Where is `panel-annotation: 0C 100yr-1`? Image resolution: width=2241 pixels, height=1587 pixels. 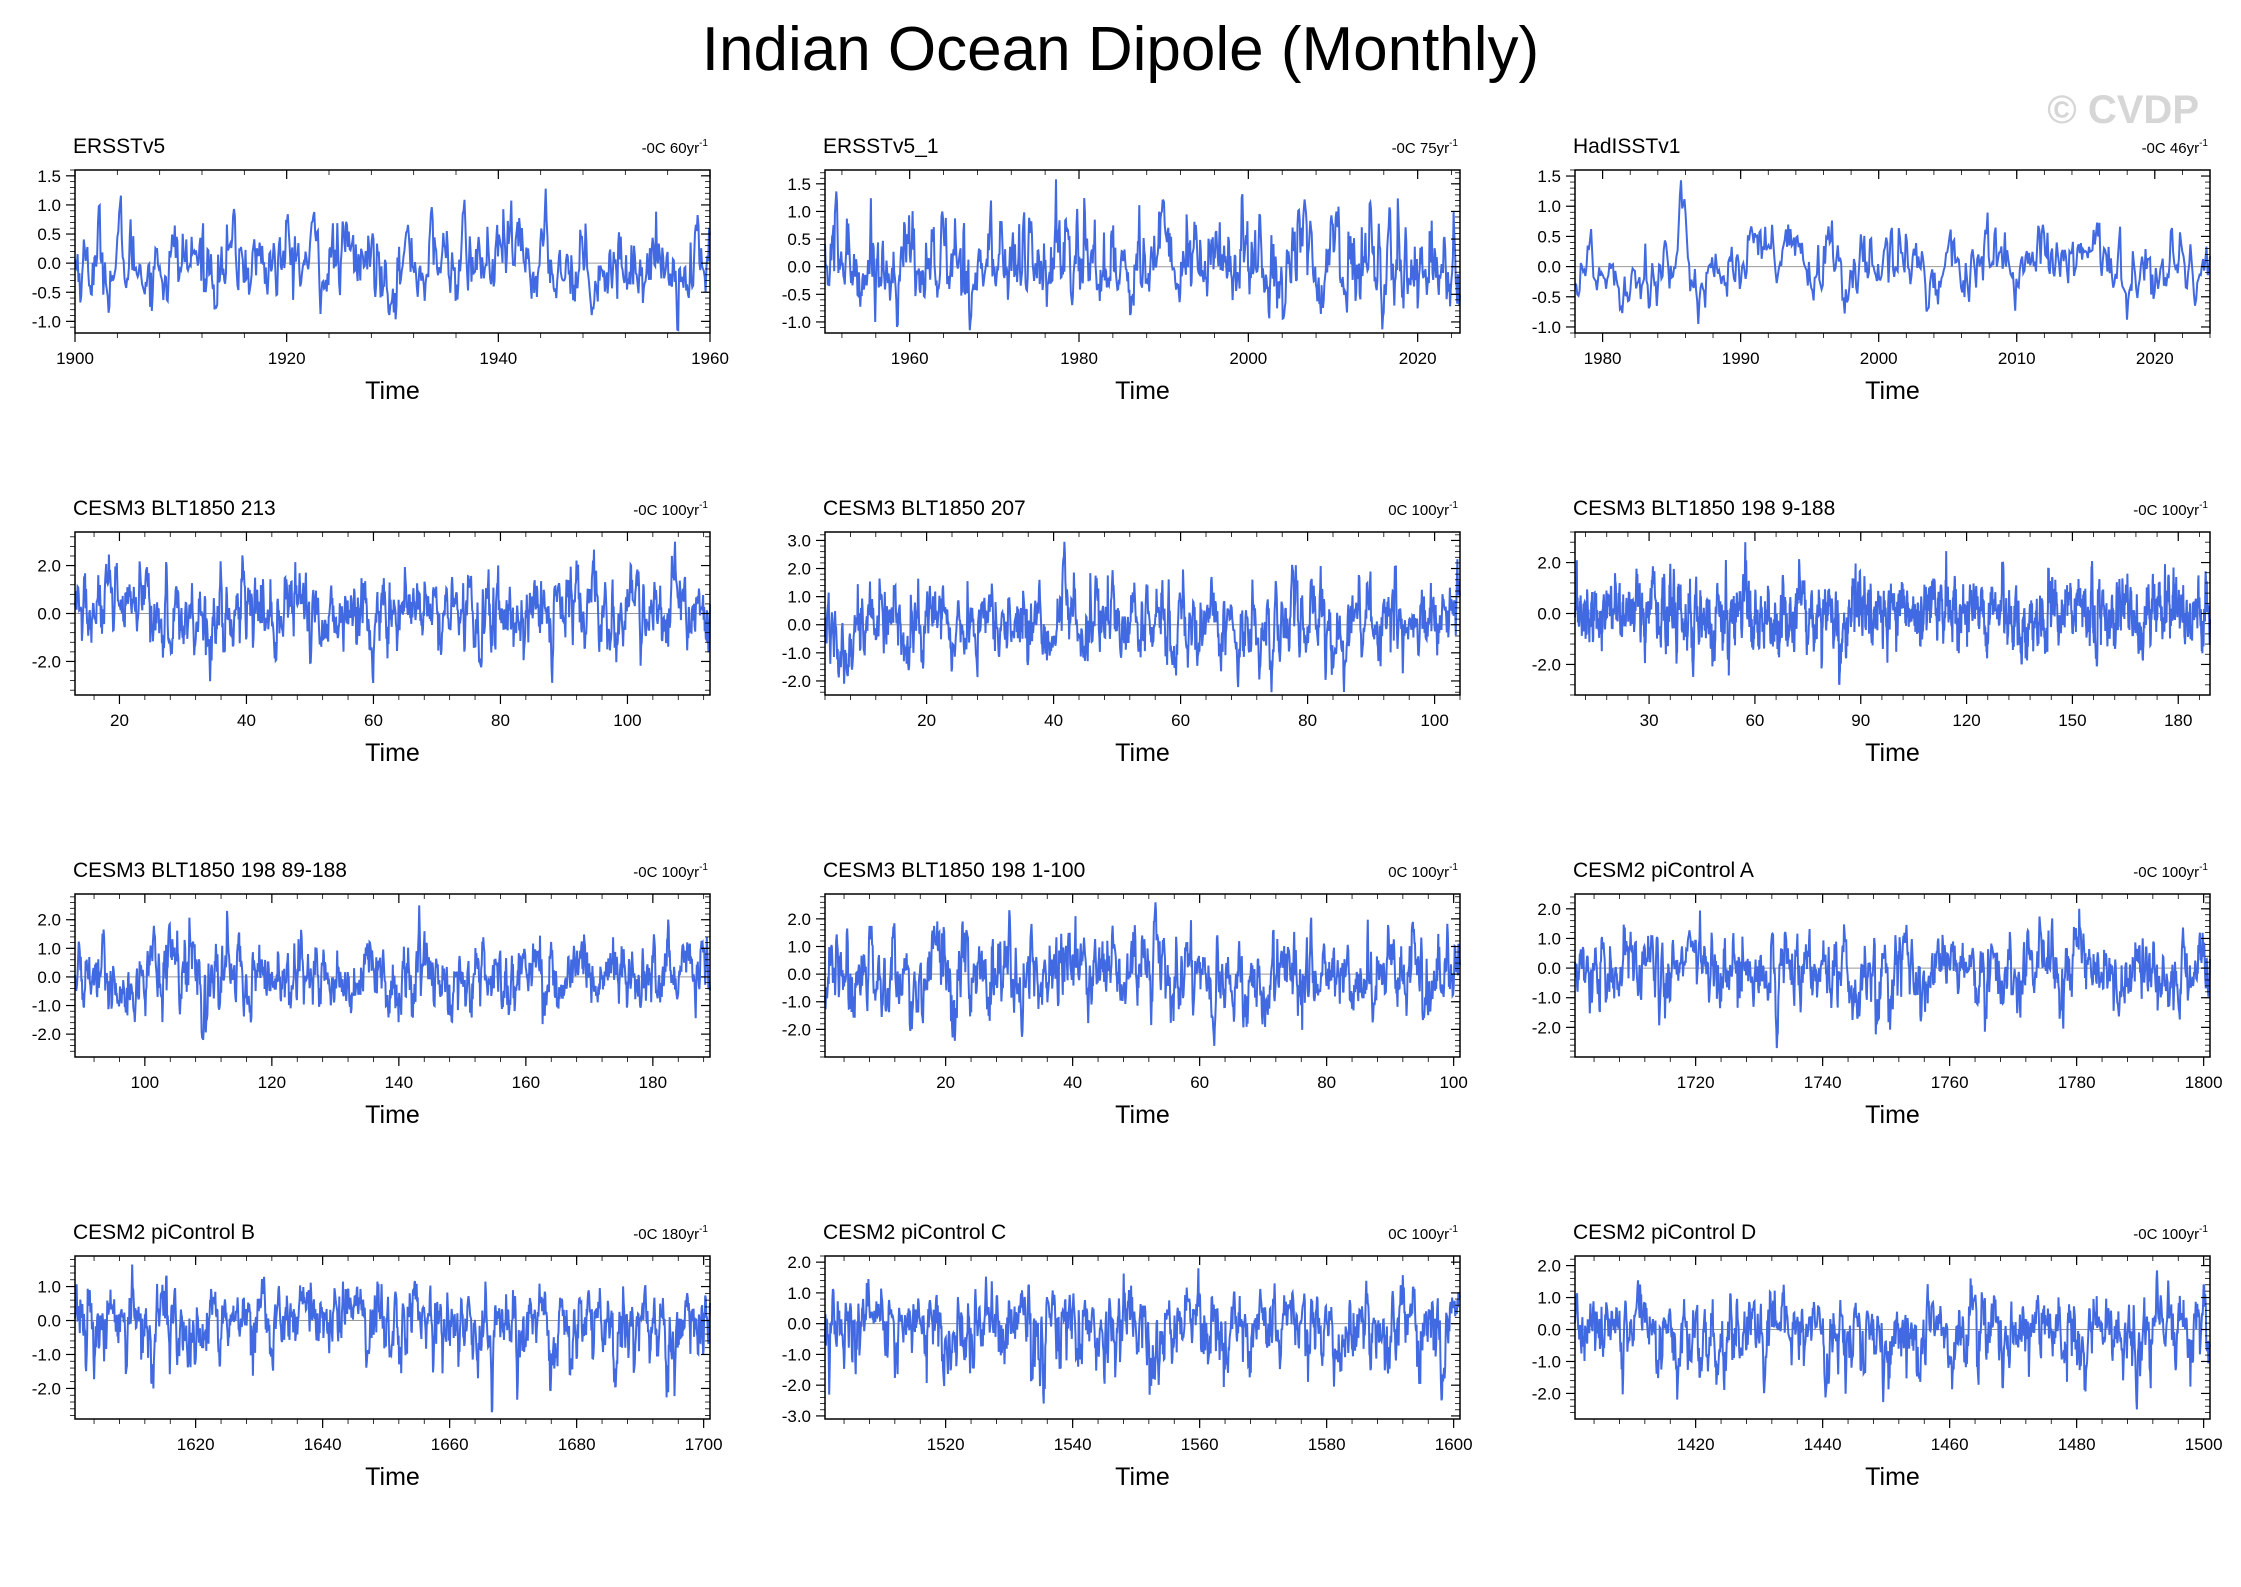 panel-annotation: 0C 100yr-1 is located at coordinates (1423, 509).